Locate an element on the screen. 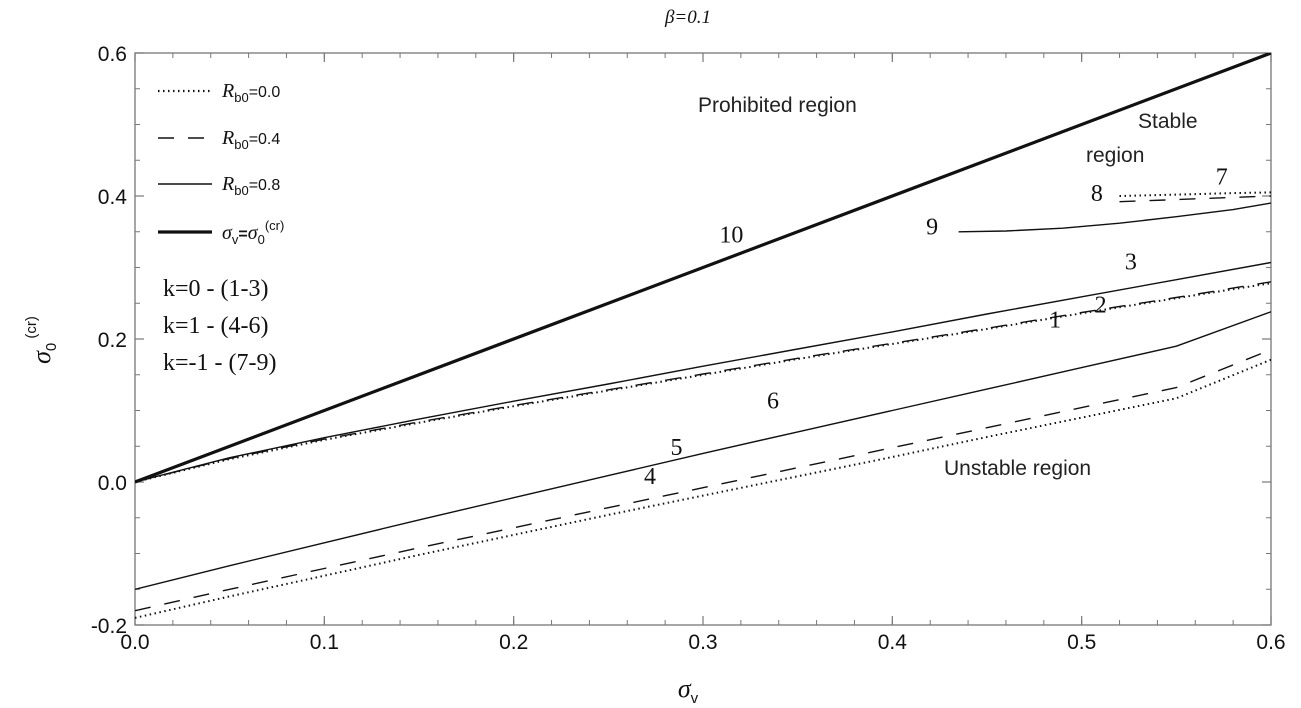 The width and height of the screenshot is (1301, 708). x-tick-label: 0.2 is located at coordinates (513, 642).